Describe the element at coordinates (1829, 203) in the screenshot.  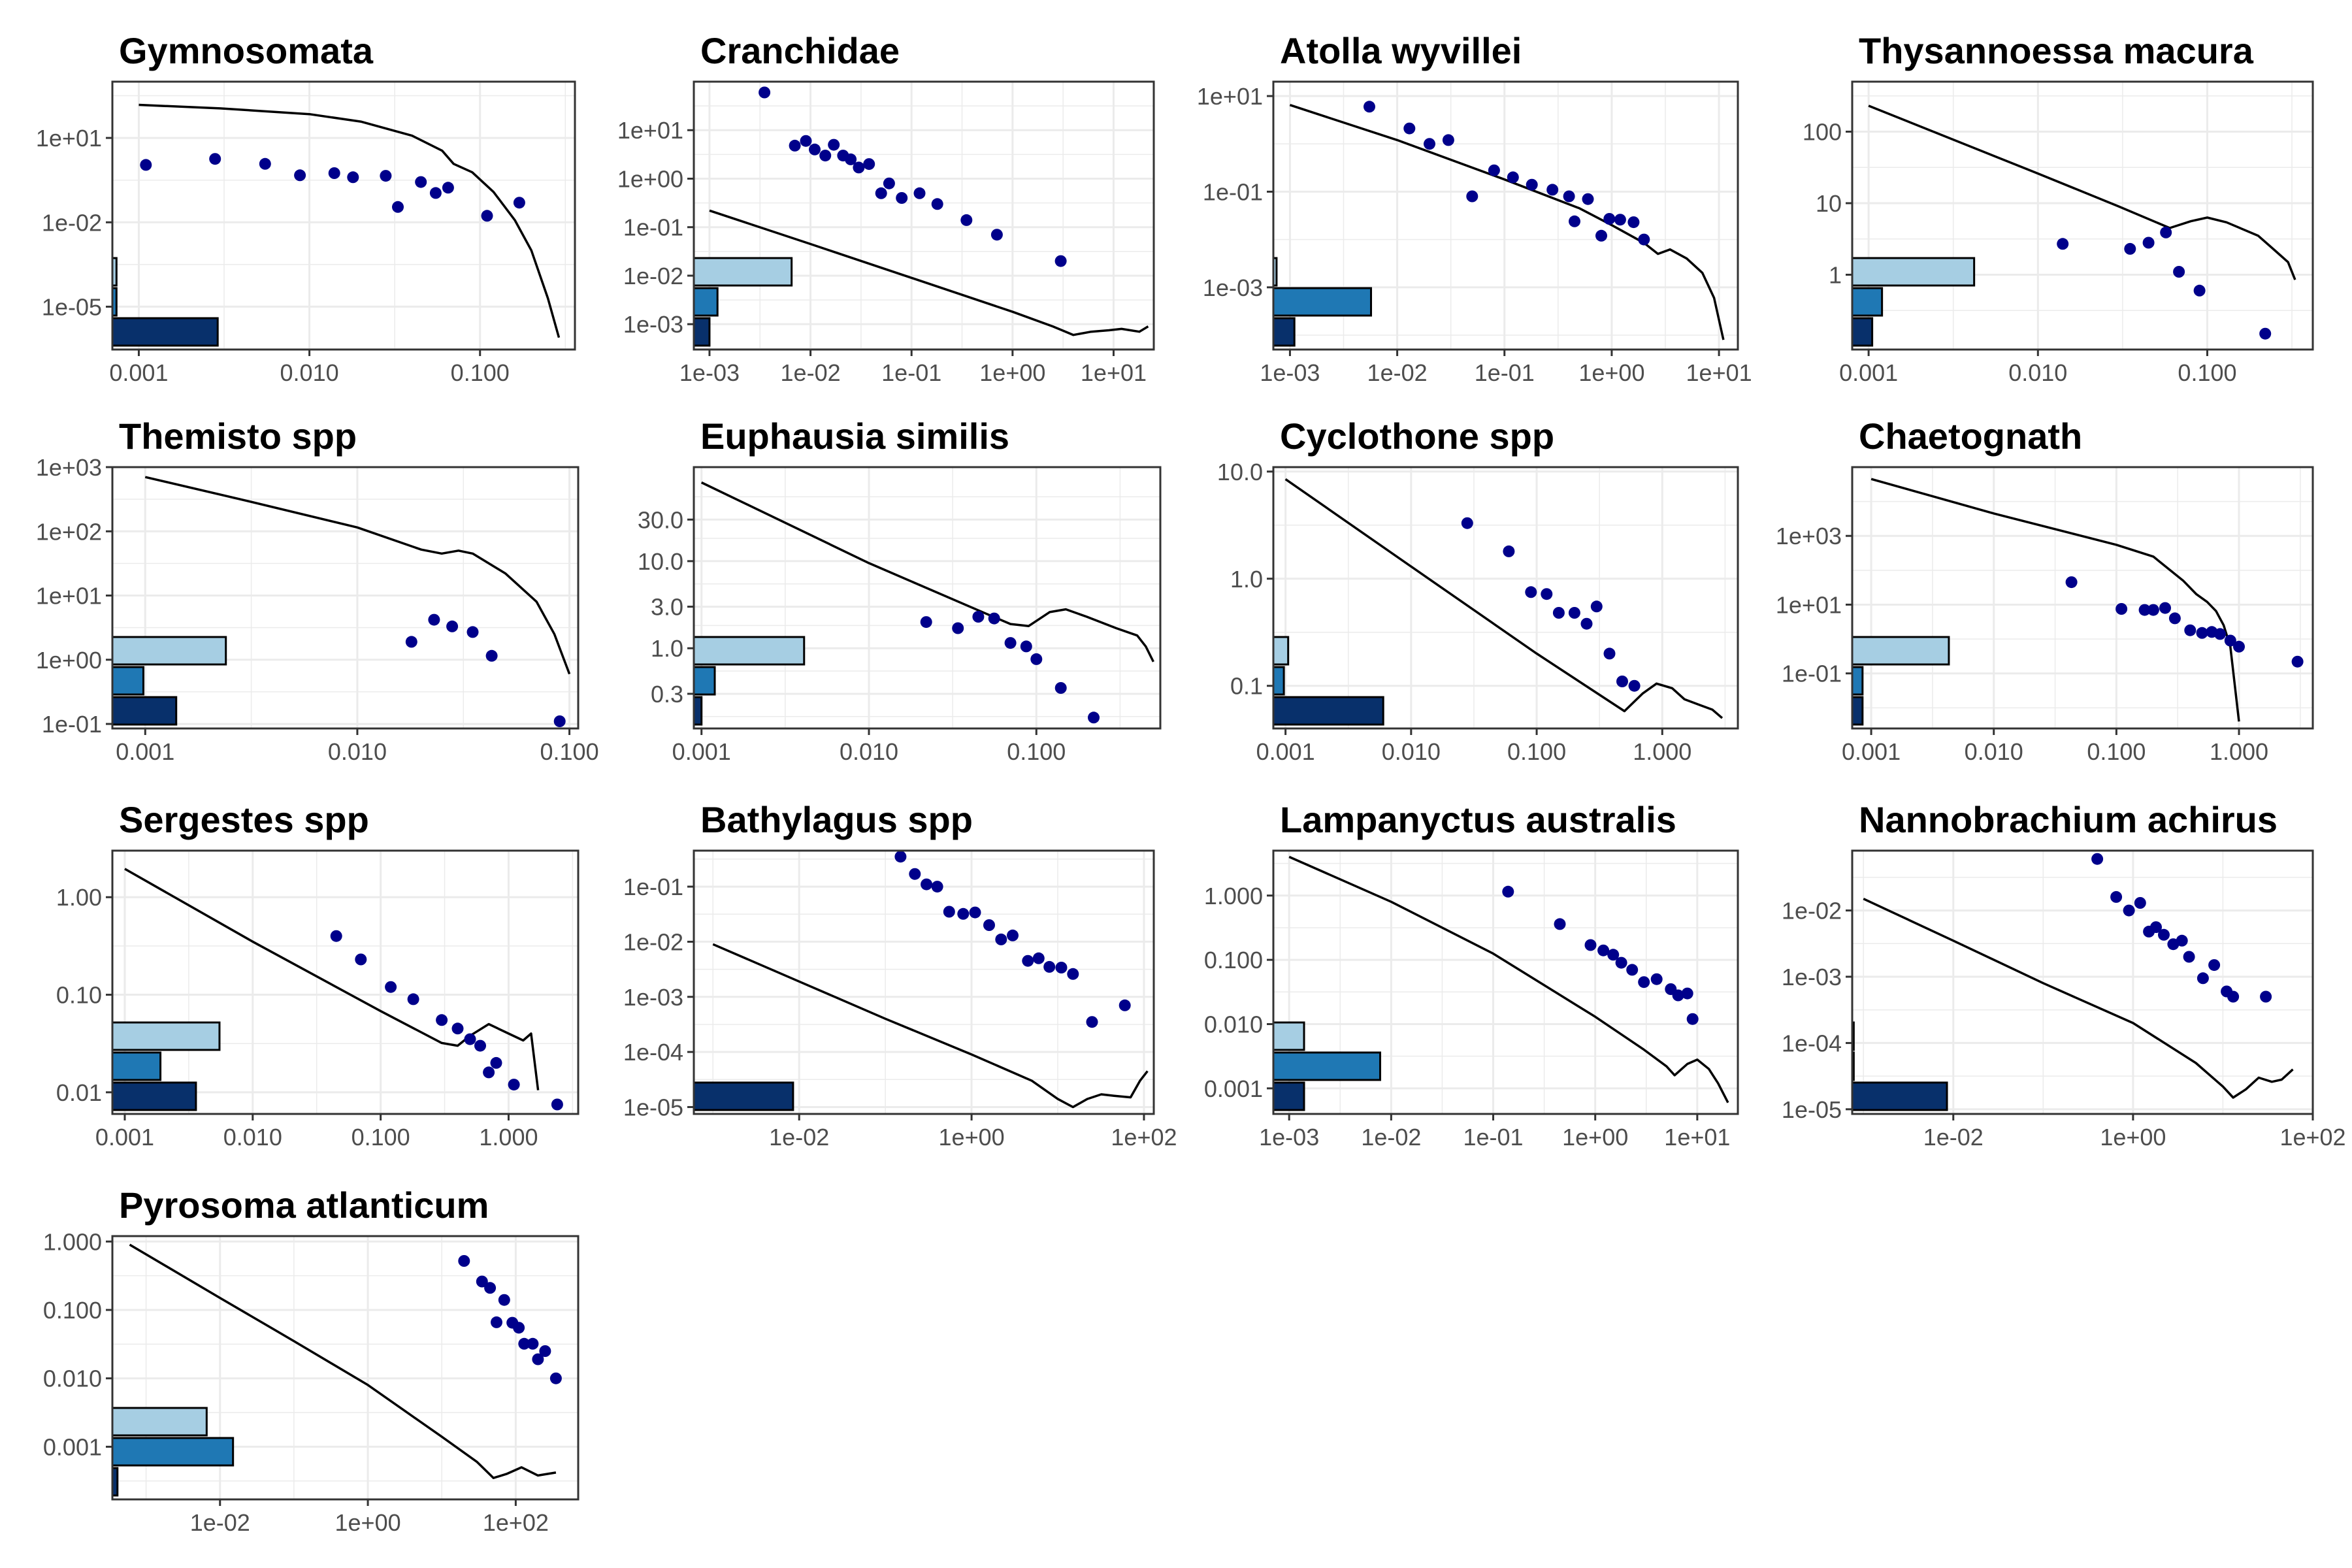
I see `y-tick-label: 10` at that location.